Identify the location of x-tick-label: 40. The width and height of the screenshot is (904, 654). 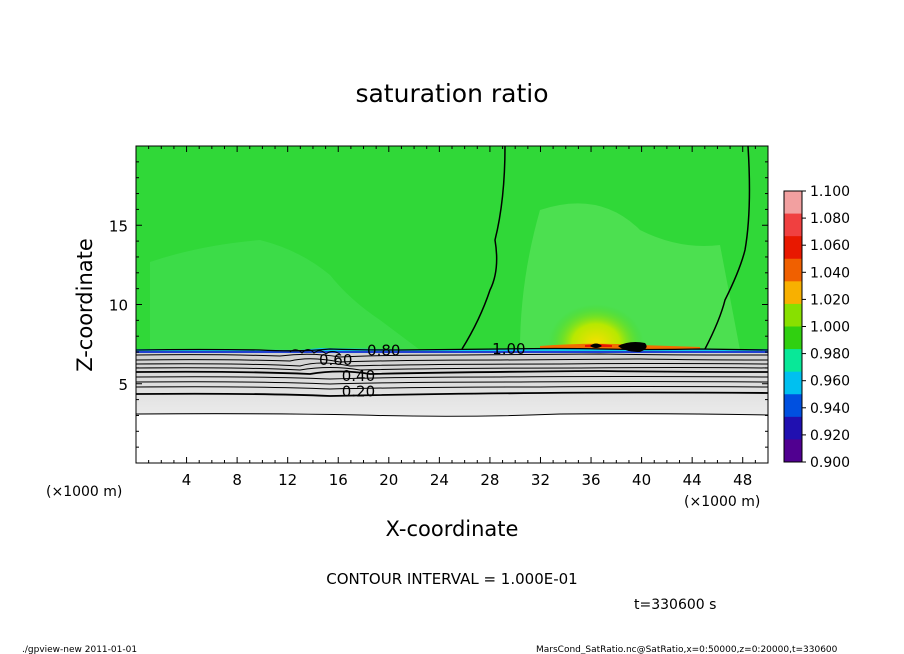
(641, 480).